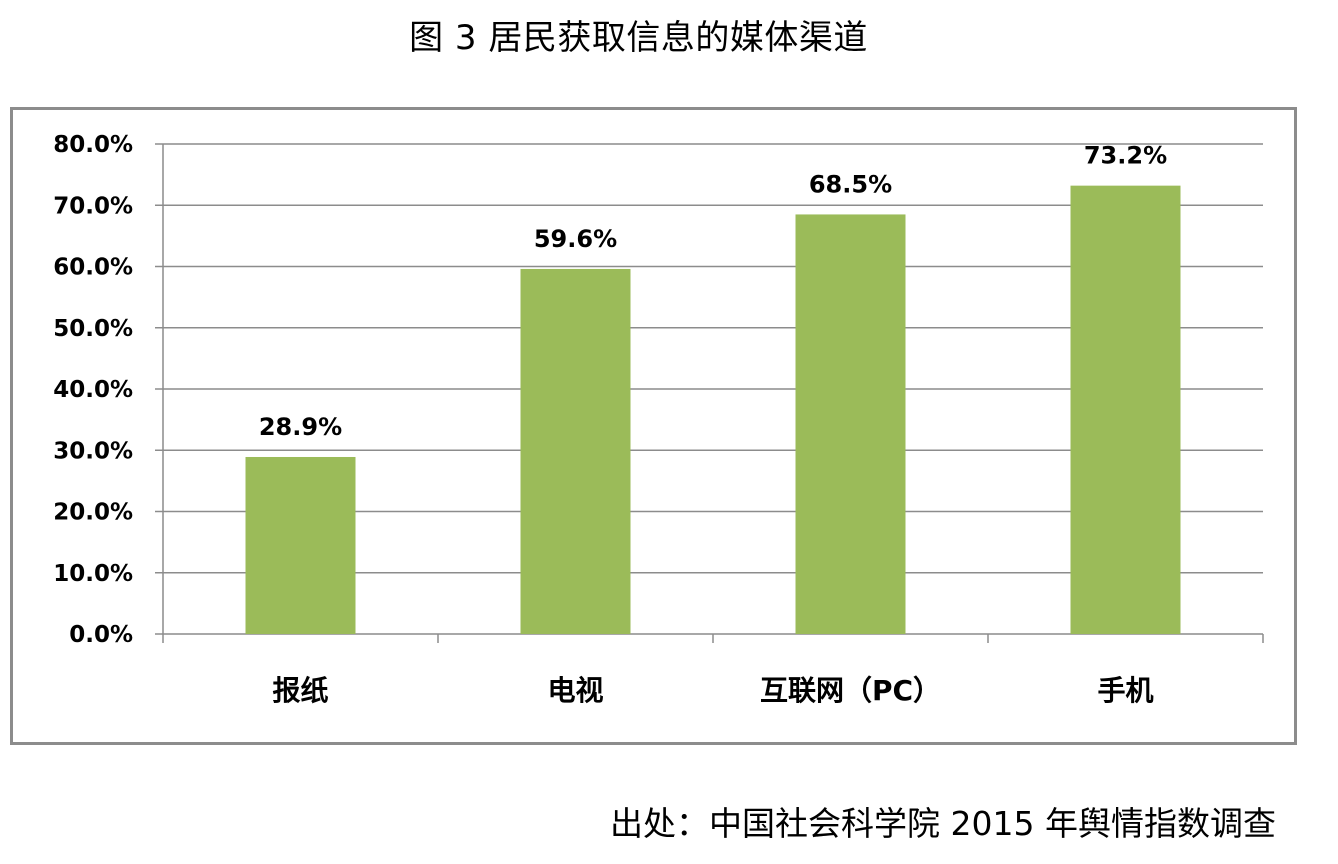  I want to click on y-tick-label: 30.0%, so click(93, 451).